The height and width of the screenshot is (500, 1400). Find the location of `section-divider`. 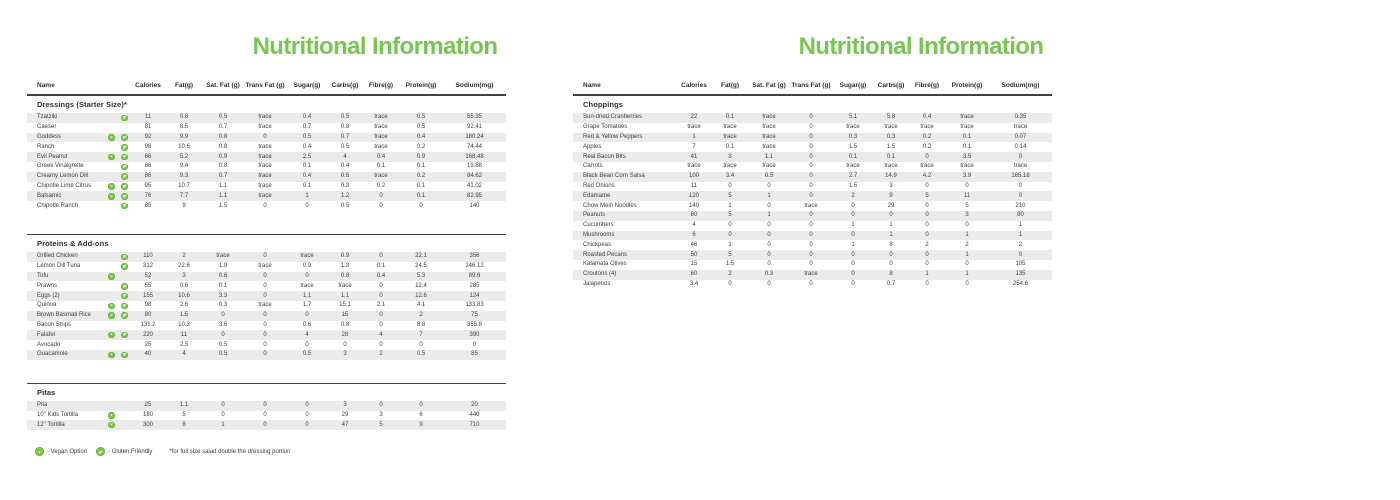

section-divider is located at coordinates (266, 383).